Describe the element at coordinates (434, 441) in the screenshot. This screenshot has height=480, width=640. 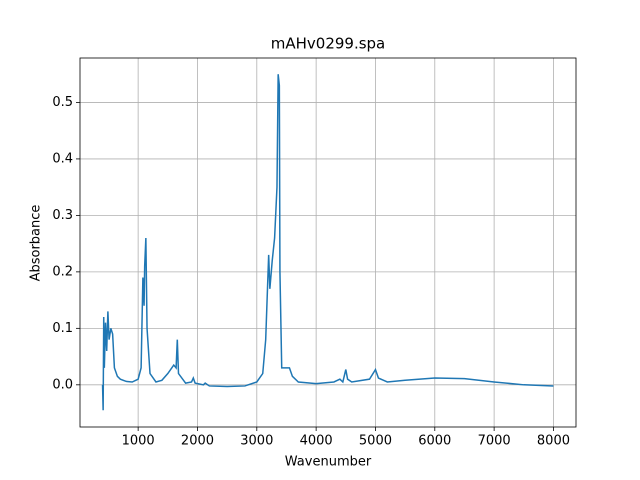
I see `x-tick-label: 6000` at that location.